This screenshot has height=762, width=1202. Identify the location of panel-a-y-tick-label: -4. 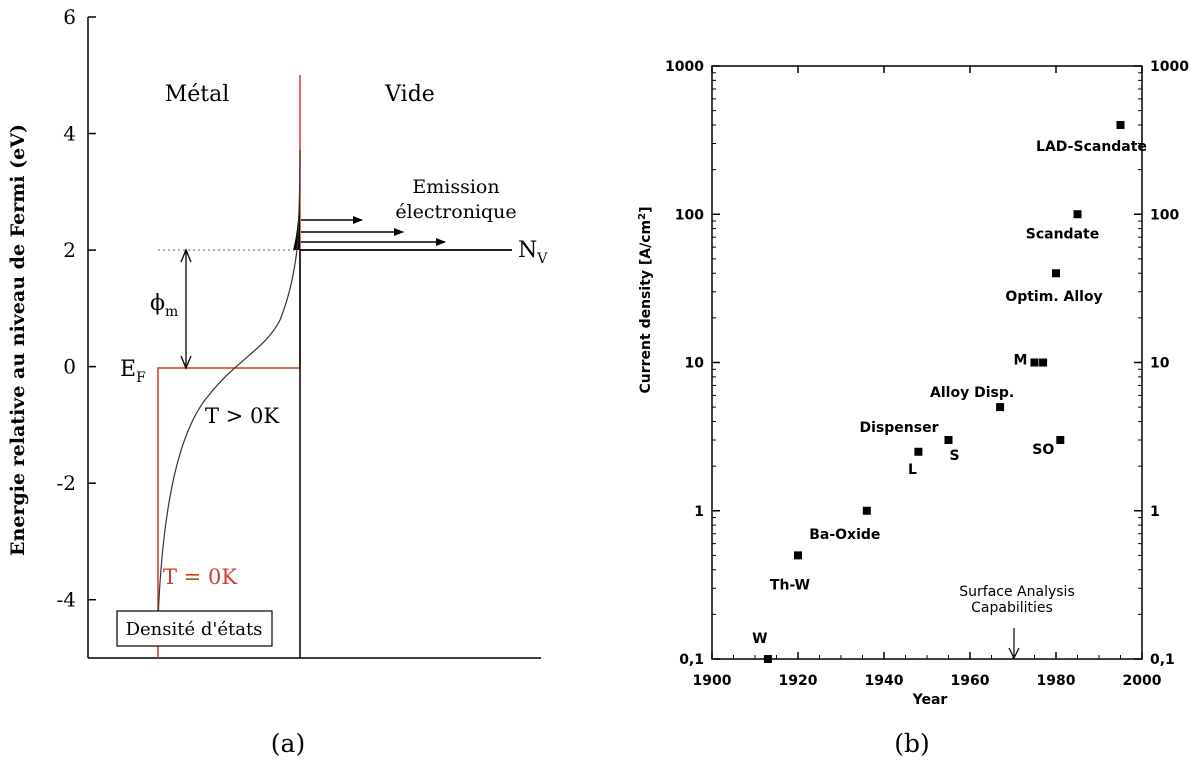
(66, 600).